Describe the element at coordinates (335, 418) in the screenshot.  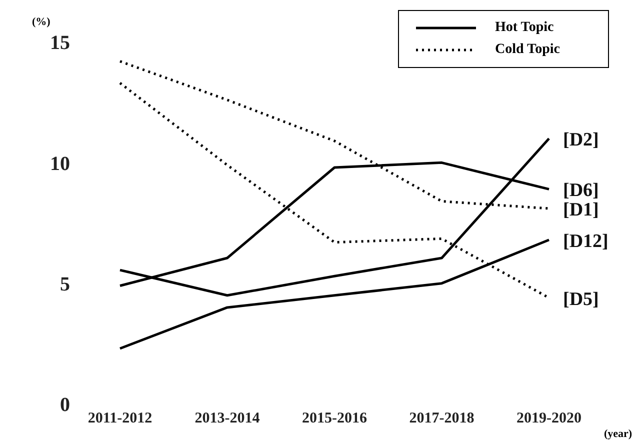
I see `x-tick-label: 2015-2016` at that location.